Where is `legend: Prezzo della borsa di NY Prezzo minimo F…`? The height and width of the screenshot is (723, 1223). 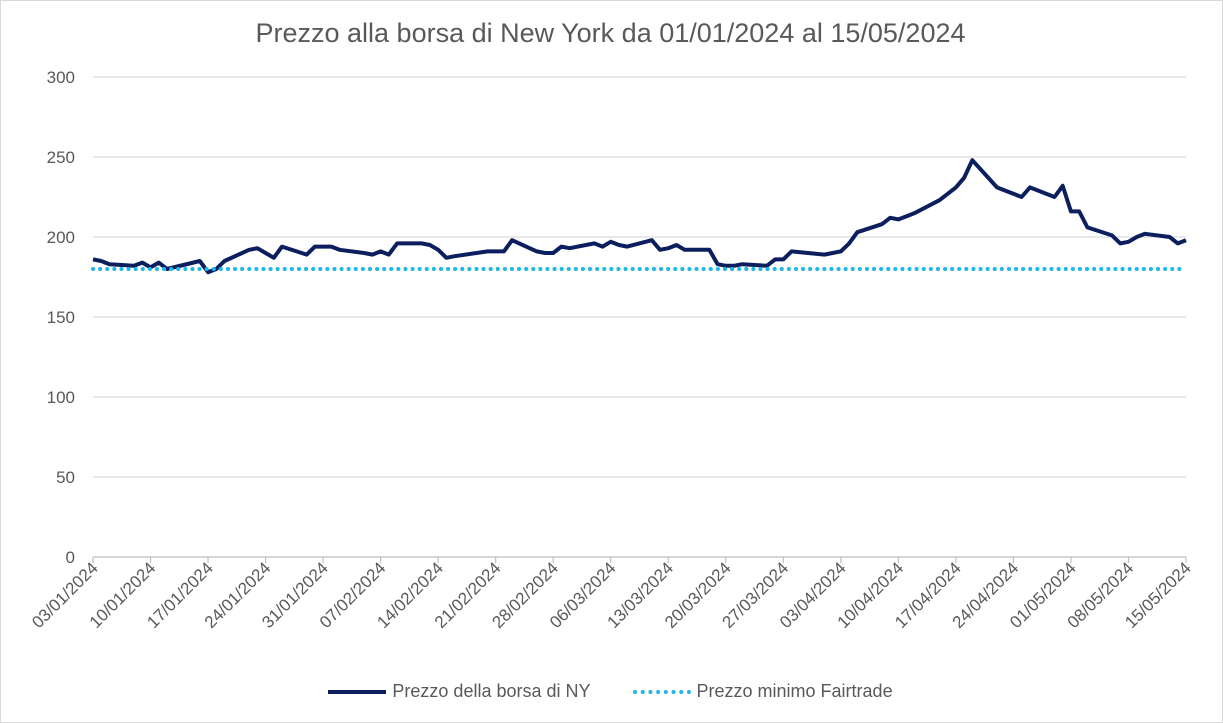 legend: Prezzo della borsa di NY Prezzo minimo F… is located at coordinates (610, 691).